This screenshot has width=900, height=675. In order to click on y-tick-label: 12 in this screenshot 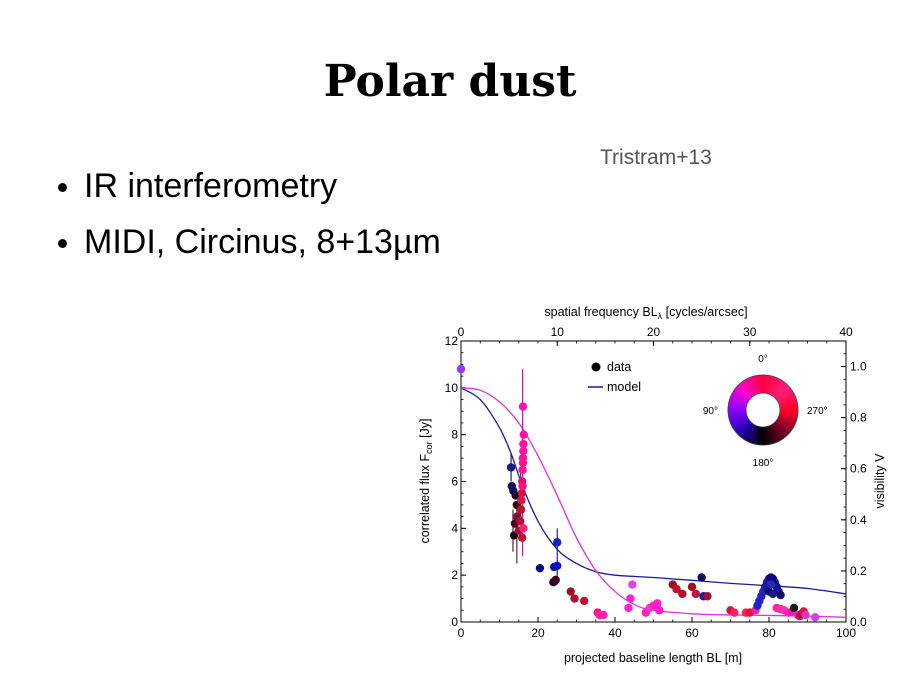, I will do `click(452, 341)`.